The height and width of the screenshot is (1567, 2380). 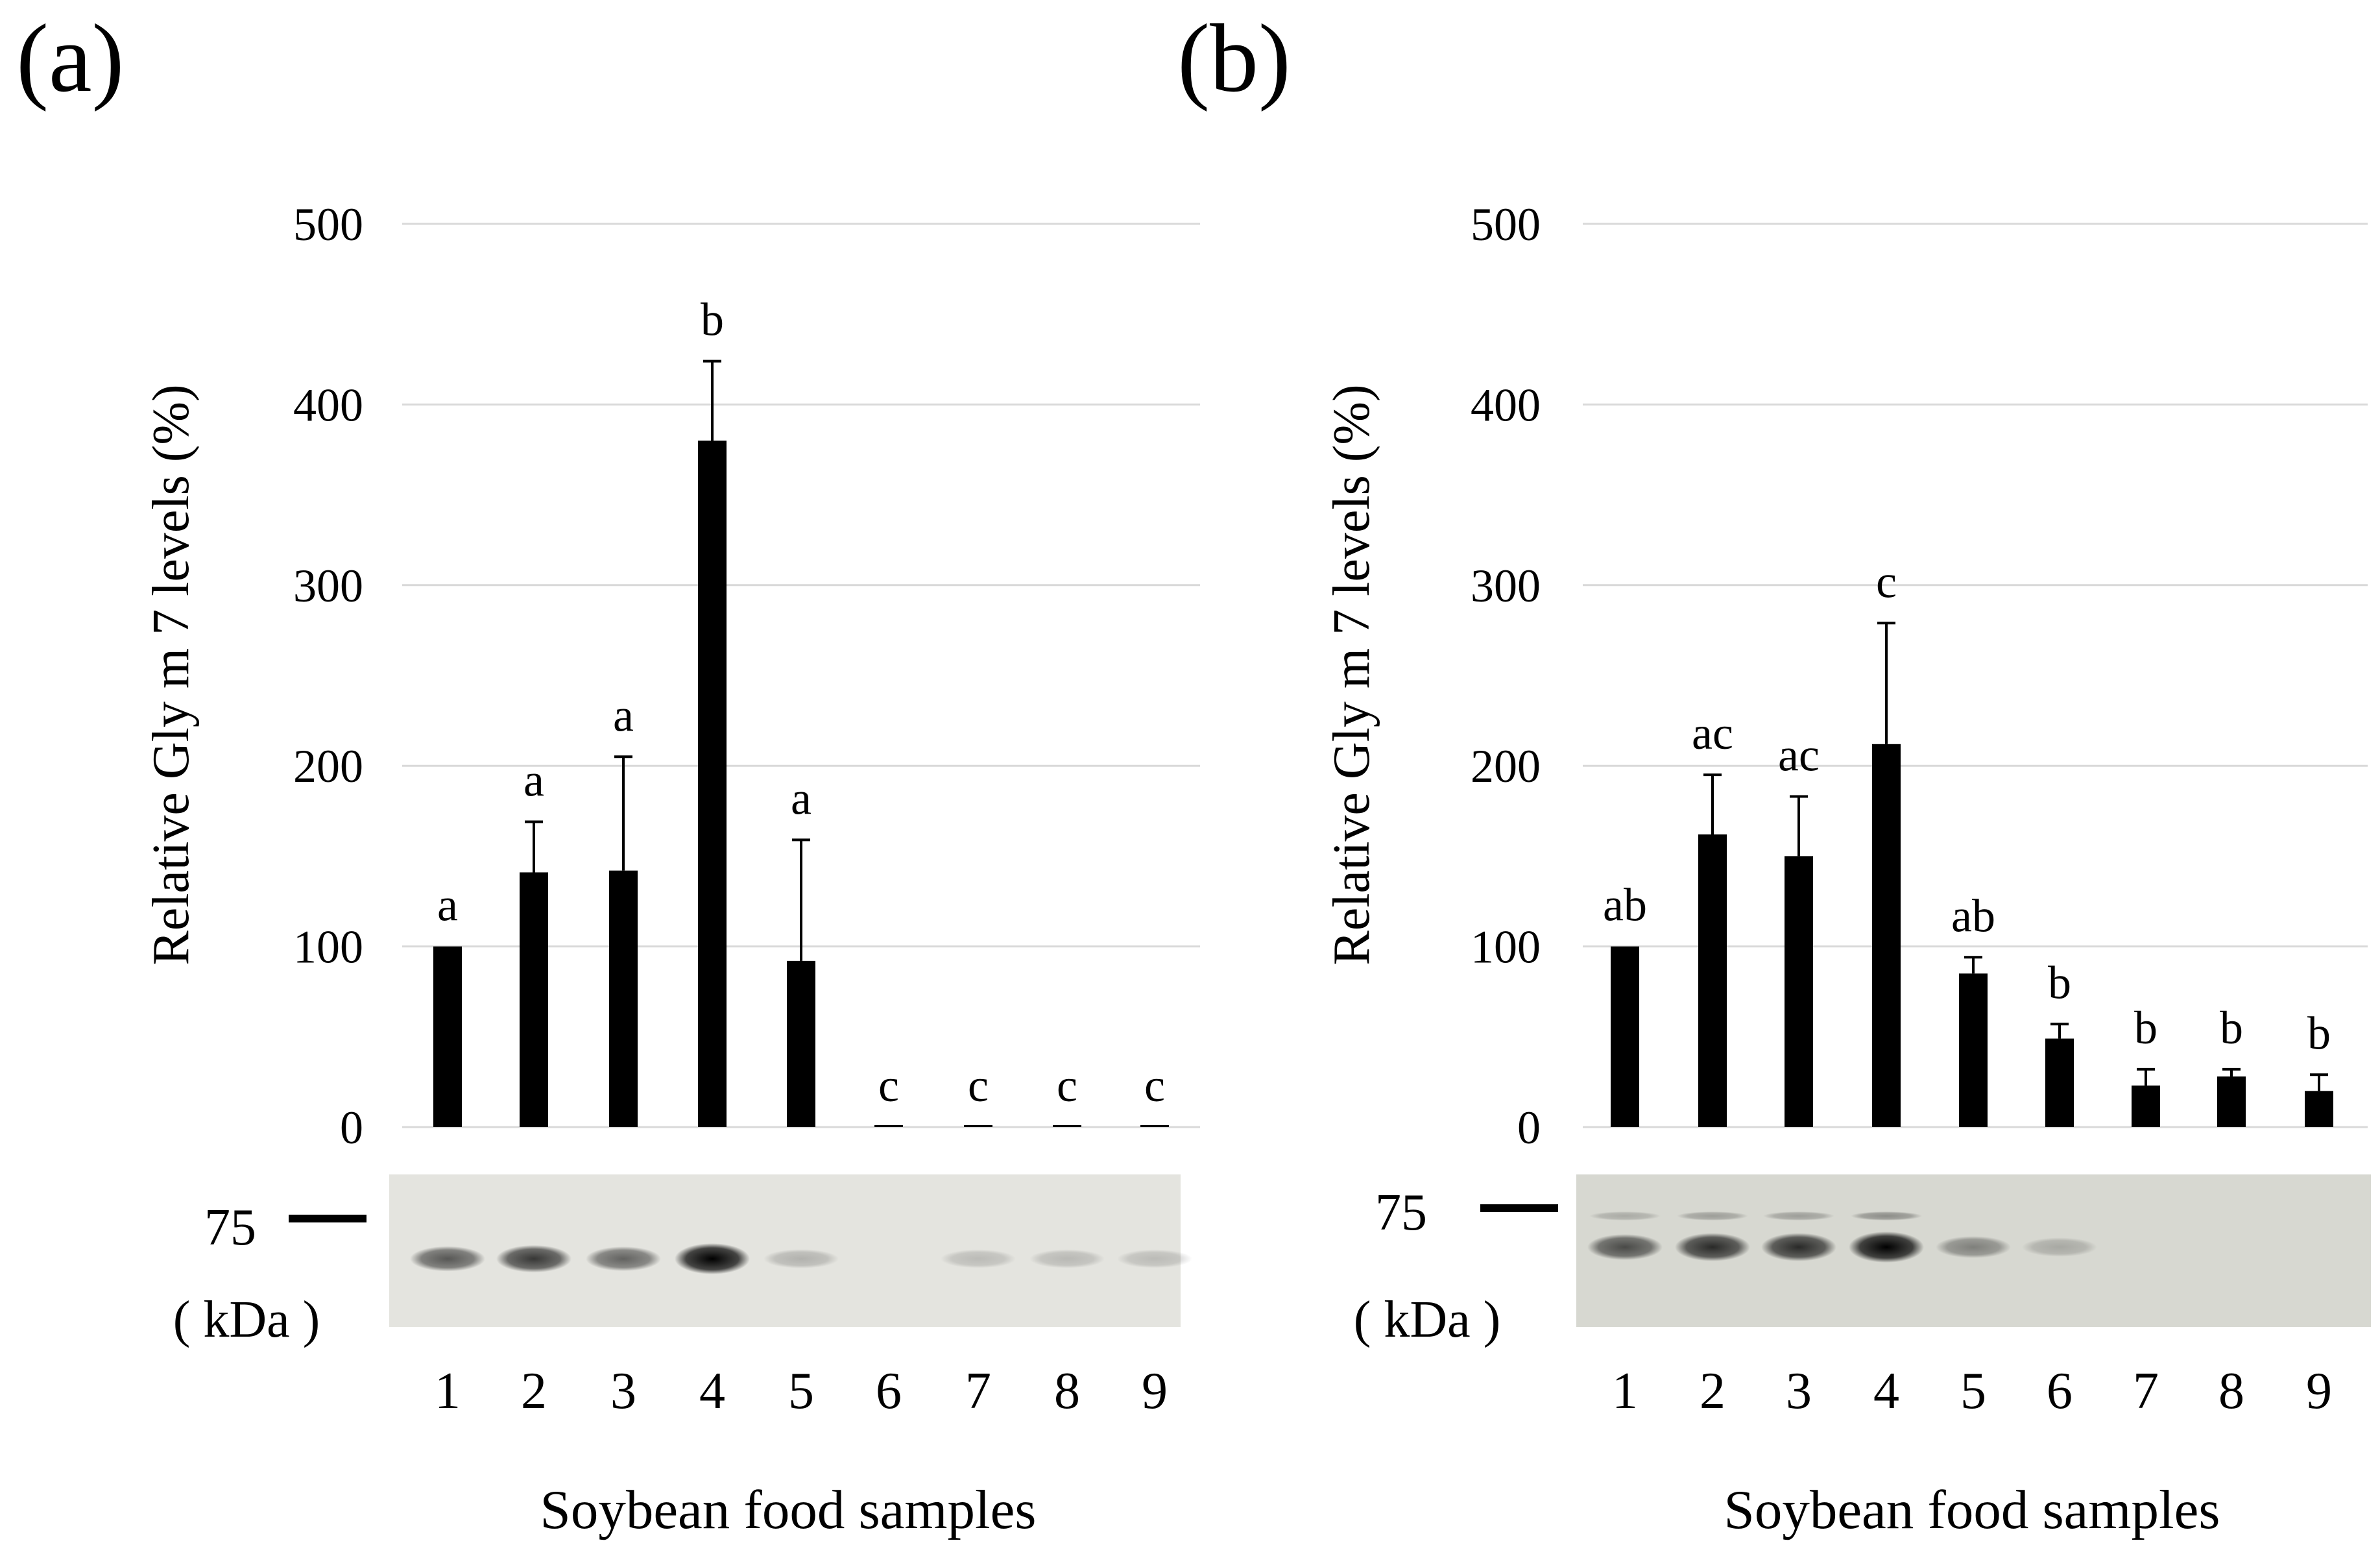 What do you see at coordinates (1234, 58) in the screenshot?
I see `panel-label: (b)` at bounding box center [1234, 58].